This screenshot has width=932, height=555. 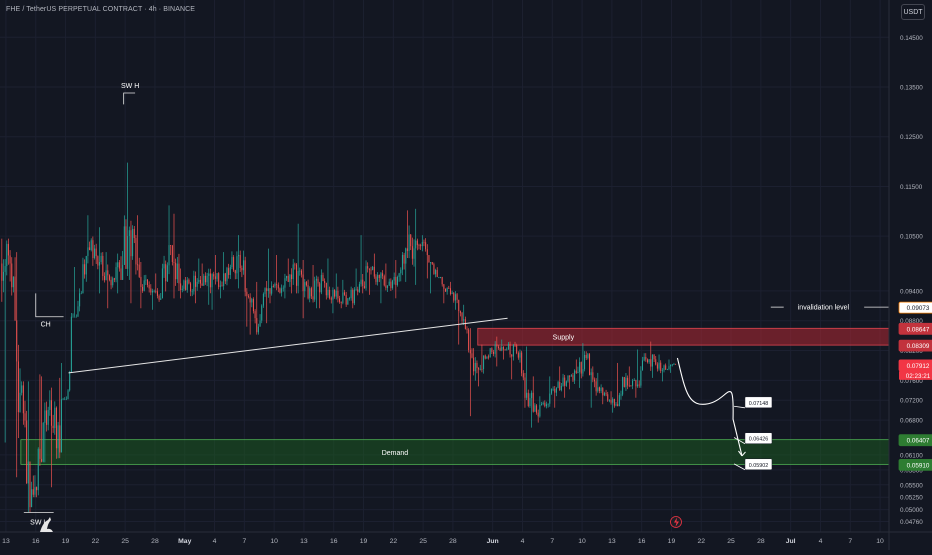 I want to click on y-tick-label: 0.06100, so click(x=911, y=455).